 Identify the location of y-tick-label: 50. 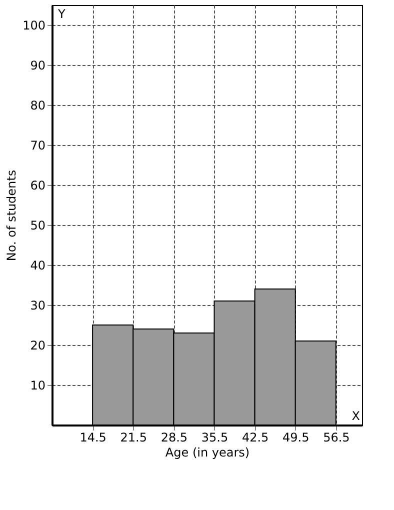
(38, 225).